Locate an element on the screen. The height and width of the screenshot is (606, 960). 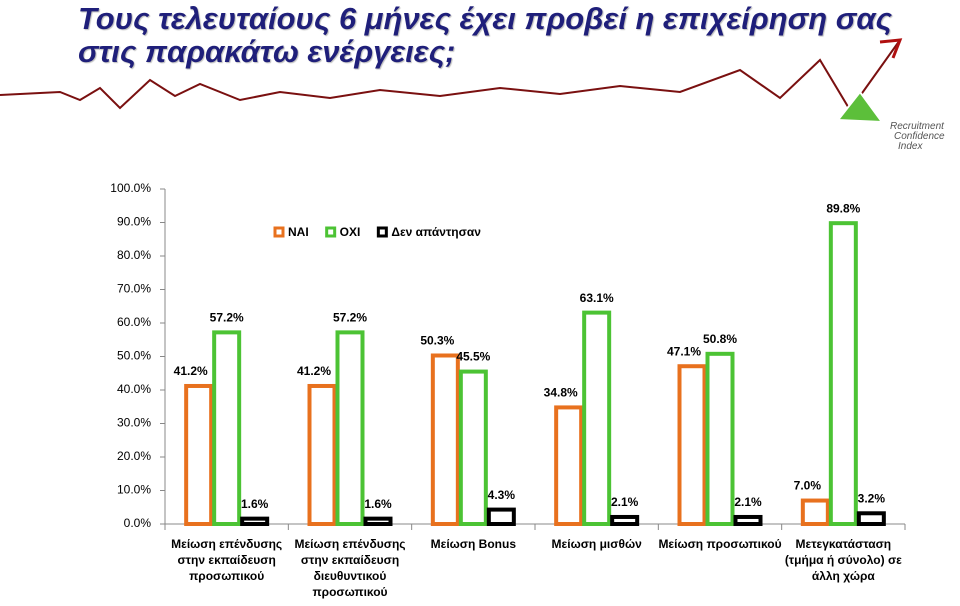
y-tick-label: 50.0% is located at coordinates (134, 356).